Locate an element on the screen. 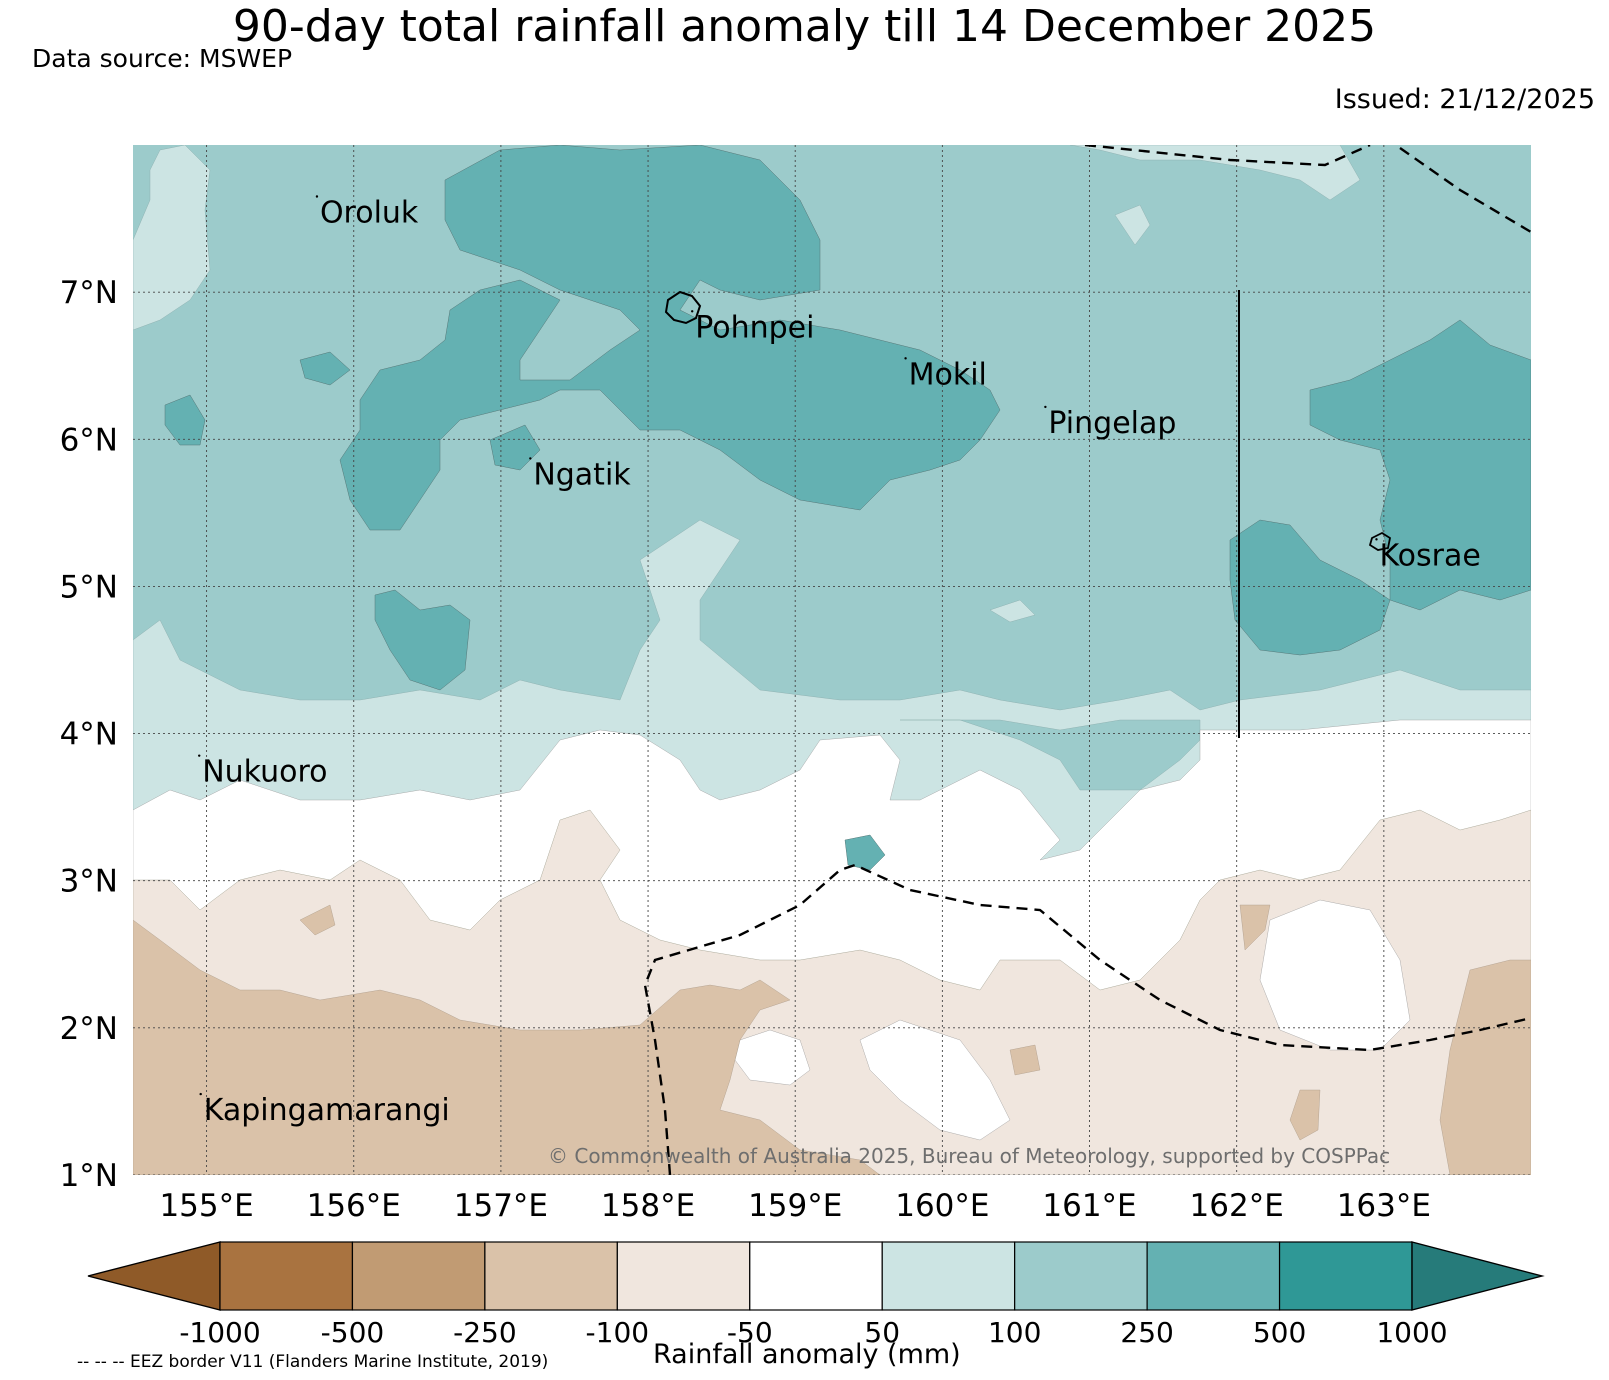 This screenshot has width=1609, height=1380. colorbar-tick-label: 1000 is located at coordinates (1411, 1332).